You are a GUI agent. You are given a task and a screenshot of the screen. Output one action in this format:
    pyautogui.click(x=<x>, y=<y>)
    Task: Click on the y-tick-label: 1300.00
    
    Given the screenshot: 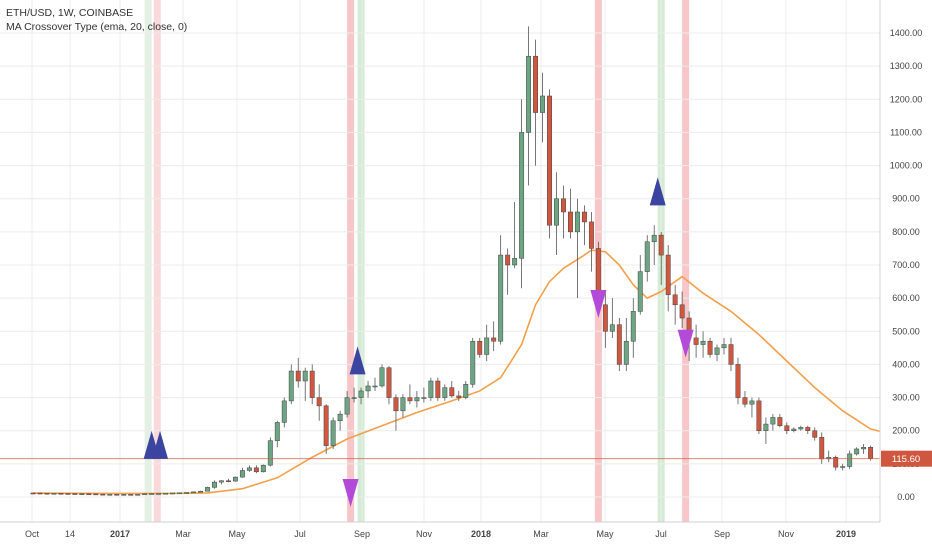 What is the action you would take?
    pyautogui.click(x=906, y=66)
    